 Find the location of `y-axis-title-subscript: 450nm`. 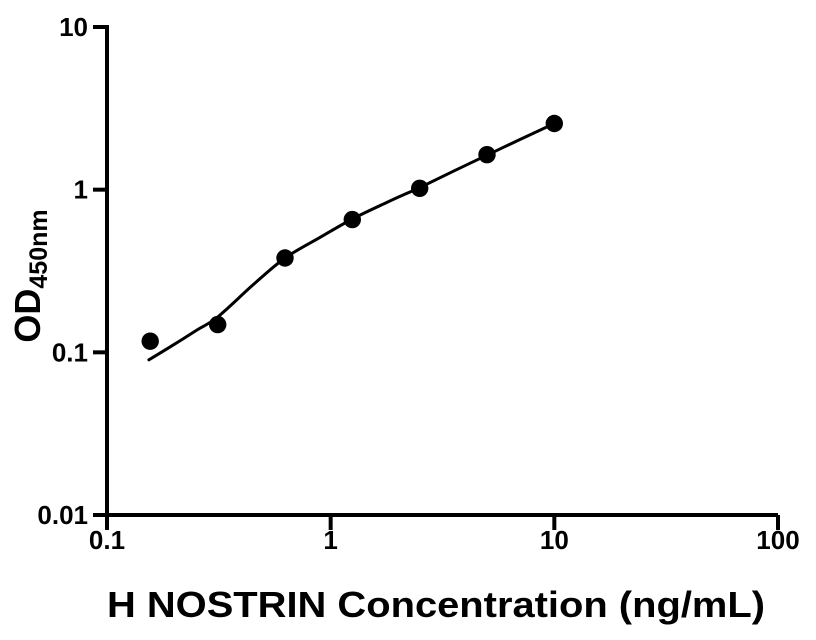

y-axis-title-subscript: 450nm is located at coordinates (39, 248).